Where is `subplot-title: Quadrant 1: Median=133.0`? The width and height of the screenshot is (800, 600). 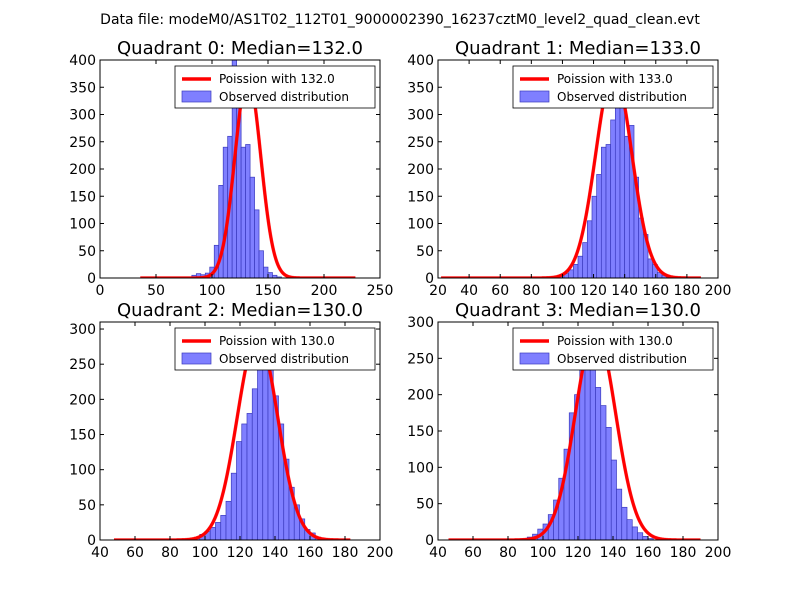 subplot-title: Quadrant 1: Median=133.0 is located at coordinates (578, 48).